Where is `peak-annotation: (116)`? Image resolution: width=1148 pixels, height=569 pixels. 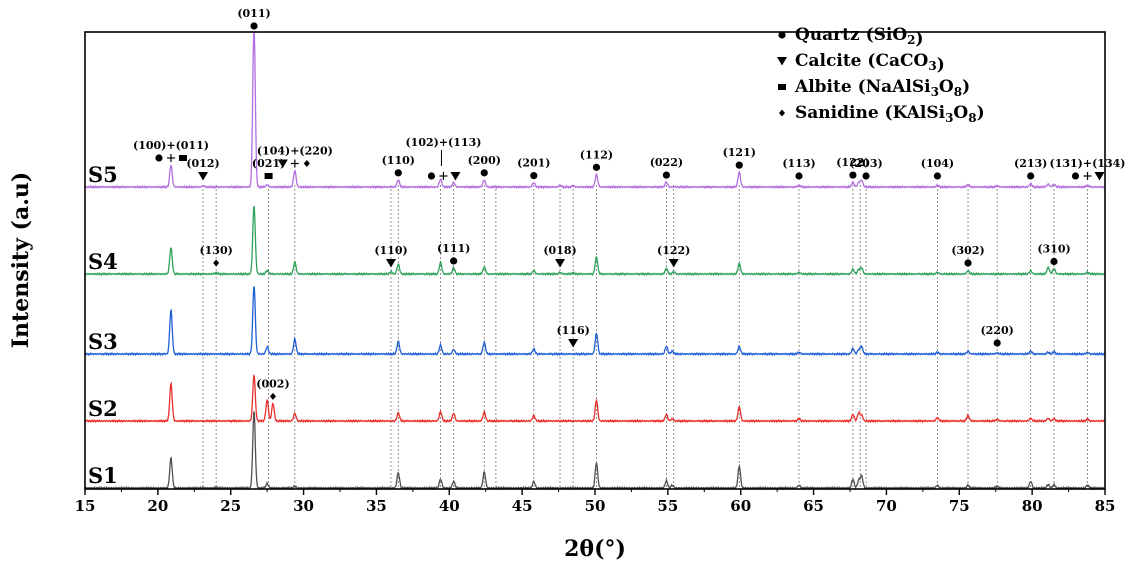
peak-annotation: (116) is located at coordinates (573, 336).